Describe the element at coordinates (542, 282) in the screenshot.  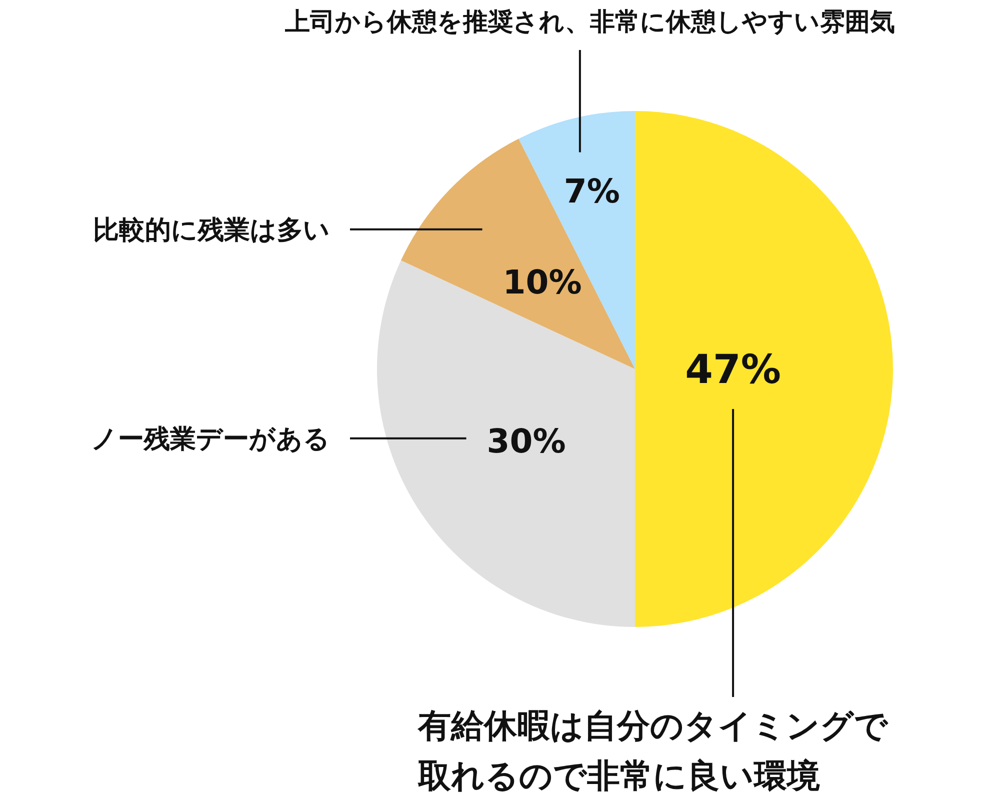
I see `data-label: 10%` at that location.